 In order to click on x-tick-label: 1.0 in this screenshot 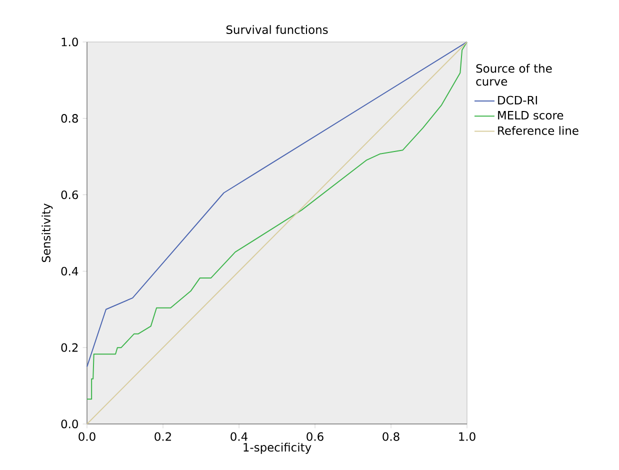, I will do `click(467, 436)`.